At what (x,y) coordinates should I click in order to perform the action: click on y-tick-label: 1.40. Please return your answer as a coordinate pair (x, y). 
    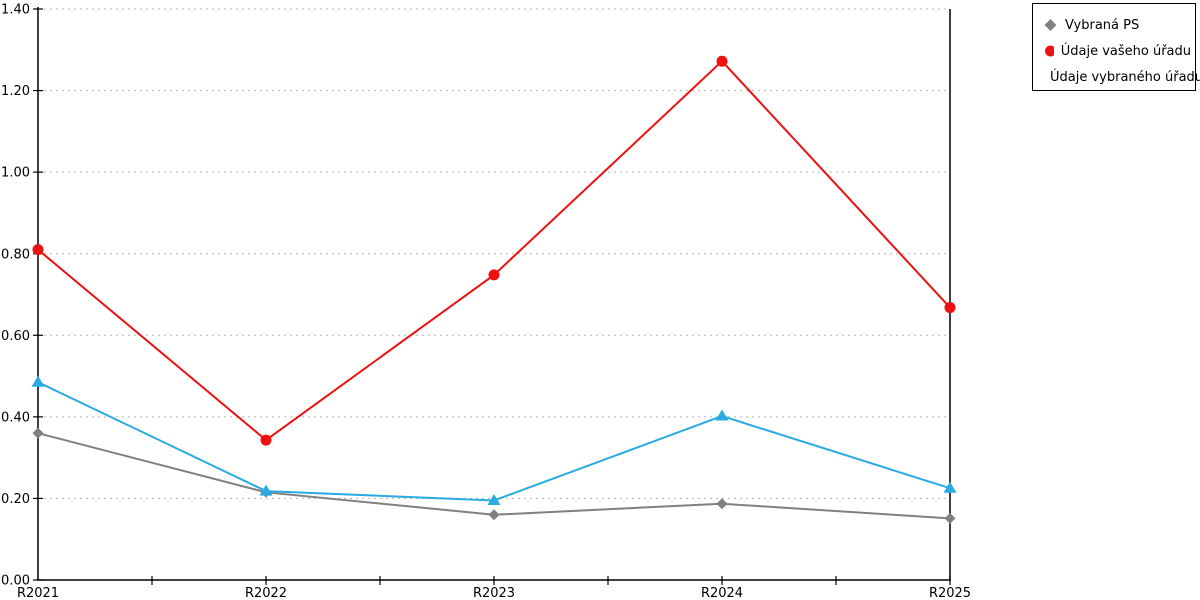
    Looking at the image, I should click on (15, 10).